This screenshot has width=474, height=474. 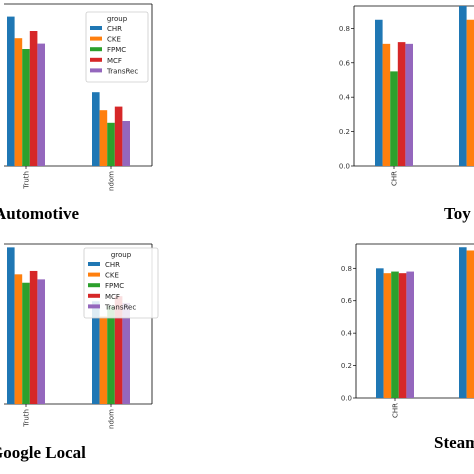 What do you see at coordinates (39, 213) in the screenshot?
I see `caption-automotive: Automotive` at bounding box center [39, 213].